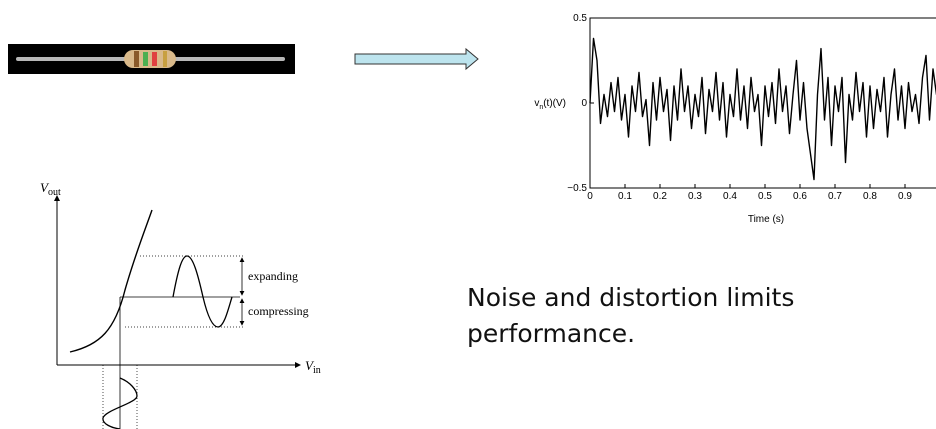  What do you see at coordinates (554, 103) in the screenshot?
I see `y-label-rest: (t)(V)` at bounding box center [554, 103].